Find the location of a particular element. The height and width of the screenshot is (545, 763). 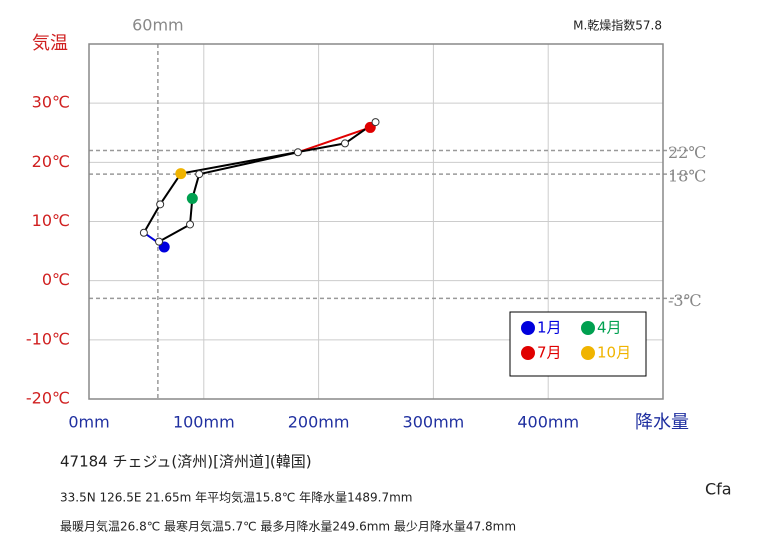

y-tick-label: -20℃ is located at coordinates (48, 398).